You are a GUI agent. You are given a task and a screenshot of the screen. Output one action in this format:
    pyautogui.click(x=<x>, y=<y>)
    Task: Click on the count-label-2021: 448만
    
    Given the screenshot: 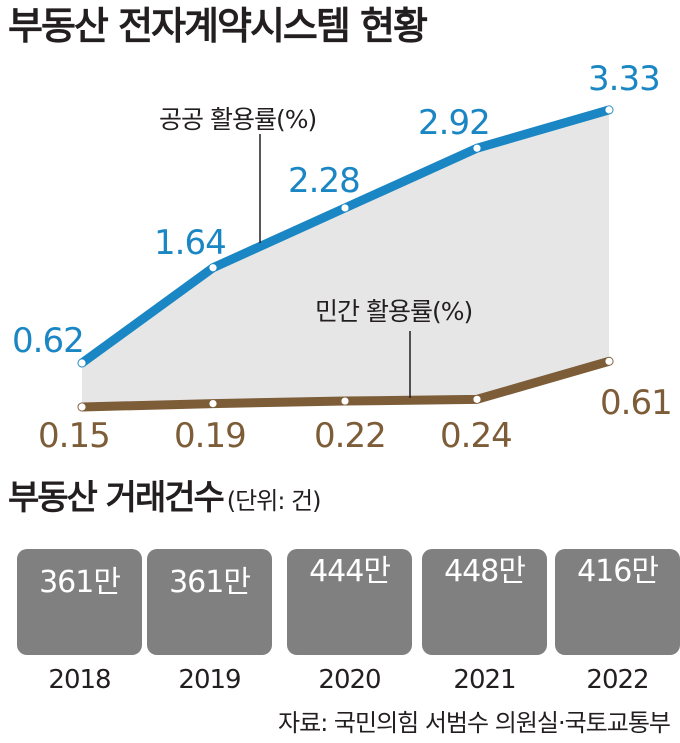 What is the action you would take?
    pyautogui.click(x=485, y=571)
    